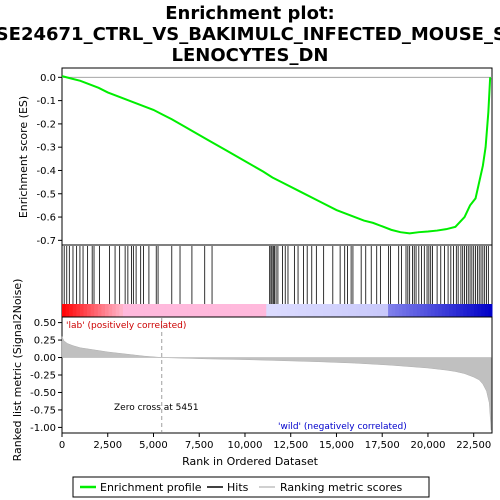  I want to click on es-y-axis: 0.0 -0.1 -0.2 -0.3 -0.4 -0.5 -0.6 -0.7, so click(49, 160).